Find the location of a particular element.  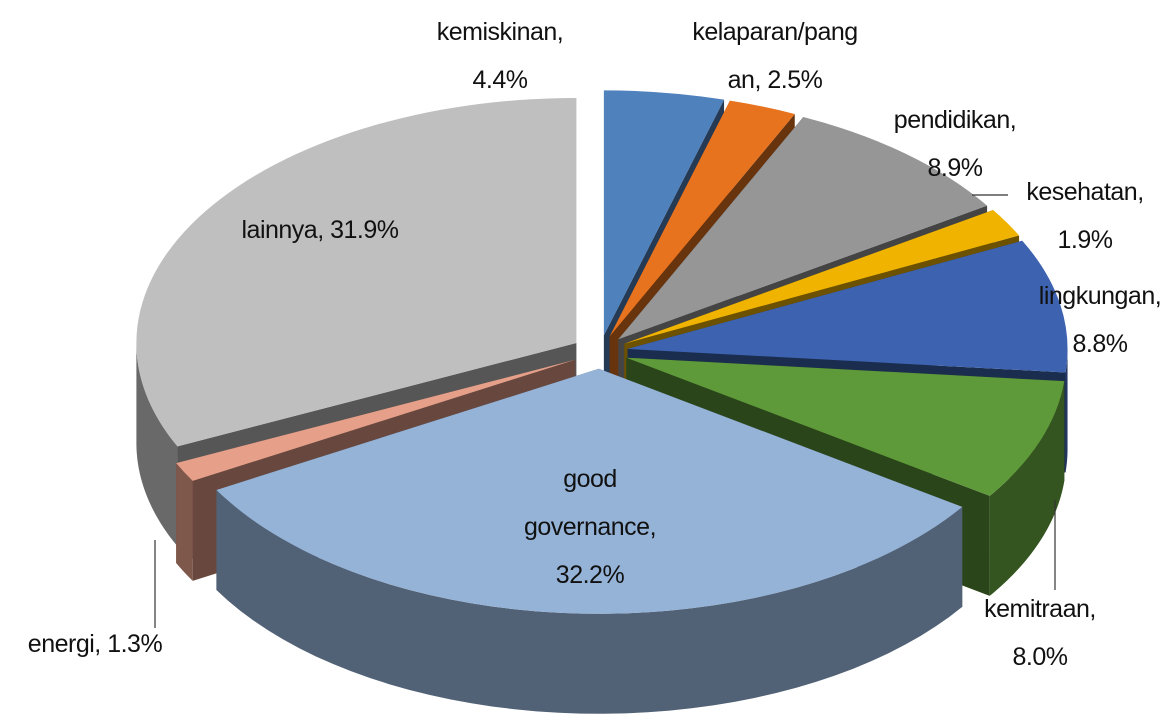

data-label: lainnya, 31.9% is located at coordinates (320, 230).